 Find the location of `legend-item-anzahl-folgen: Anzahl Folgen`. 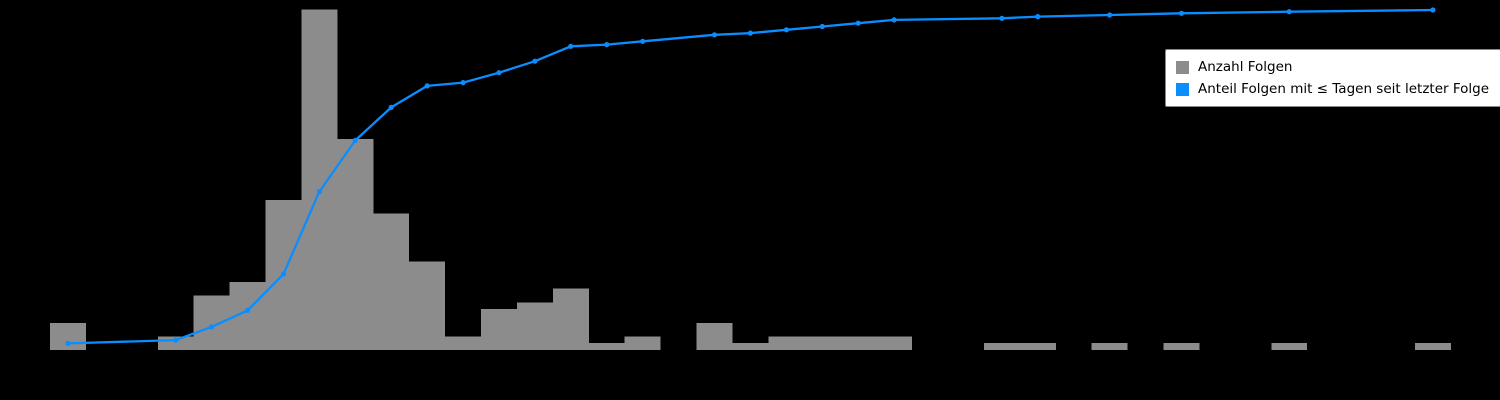

legend-item-anzahl-folgen: Anzahl Folgen is located at coordinates (1332, 67).